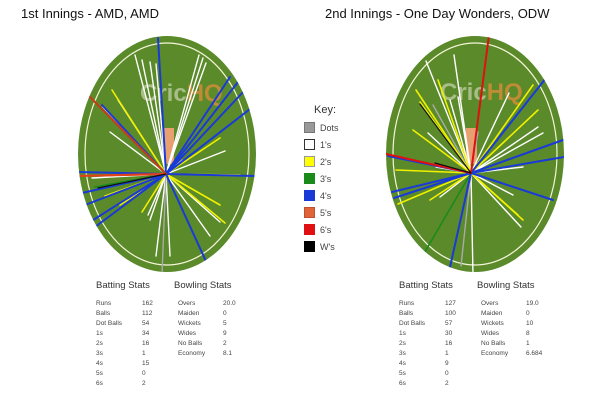 This screenshot has width=614, height=409. I want to click on crichq-watermark: CricHQ, so click(181, 93).